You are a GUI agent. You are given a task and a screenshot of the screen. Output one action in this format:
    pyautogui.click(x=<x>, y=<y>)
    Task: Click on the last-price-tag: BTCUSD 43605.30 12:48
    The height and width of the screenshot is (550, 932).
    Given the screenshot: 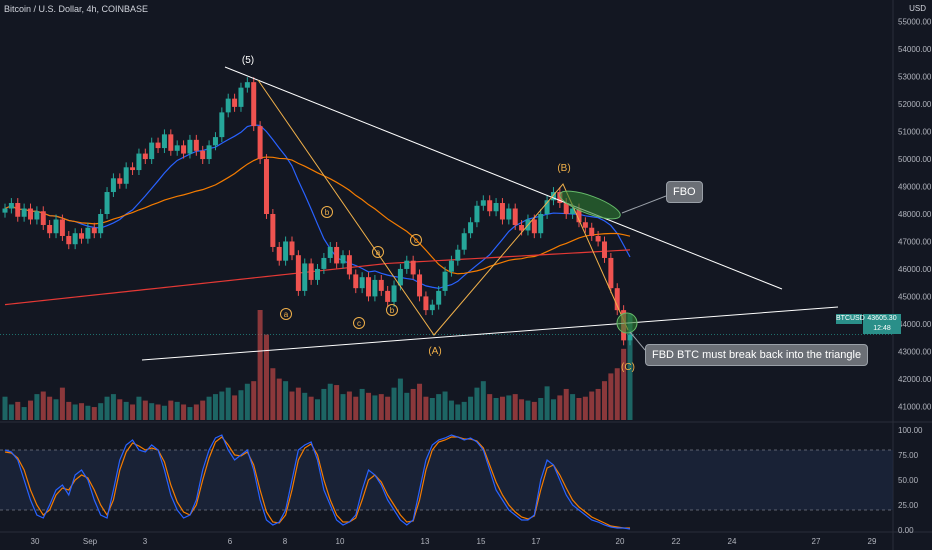 What is the action you would take?
    pyautogui.click(x=868, y=324)
    